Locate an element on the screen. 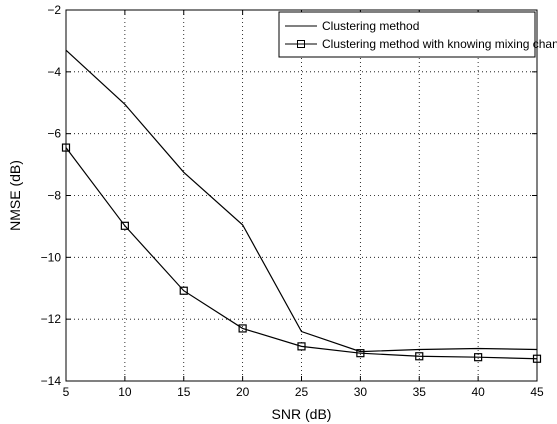 Image resolution: width=557 pixels, height=424 pixels. legend-box is located at coordinates (407, 34).